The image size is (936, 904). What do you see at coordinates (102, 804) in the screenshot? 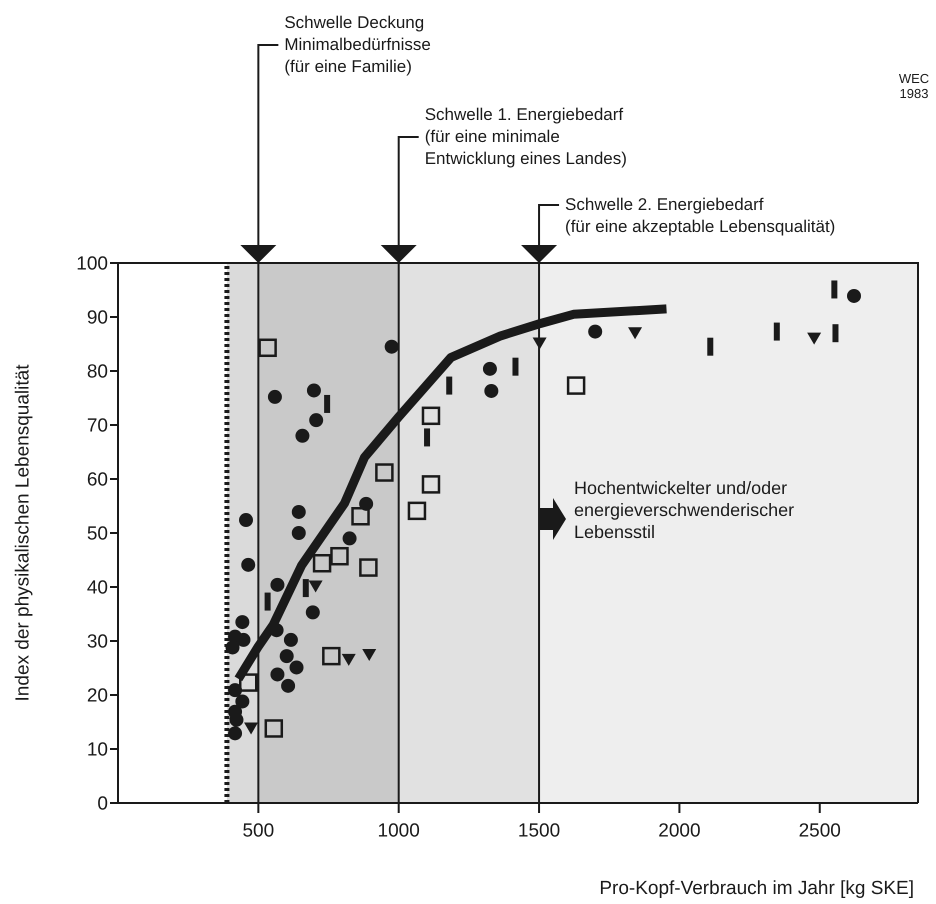
I see `y-tick-label: 0` at bounding box center [102, 804].